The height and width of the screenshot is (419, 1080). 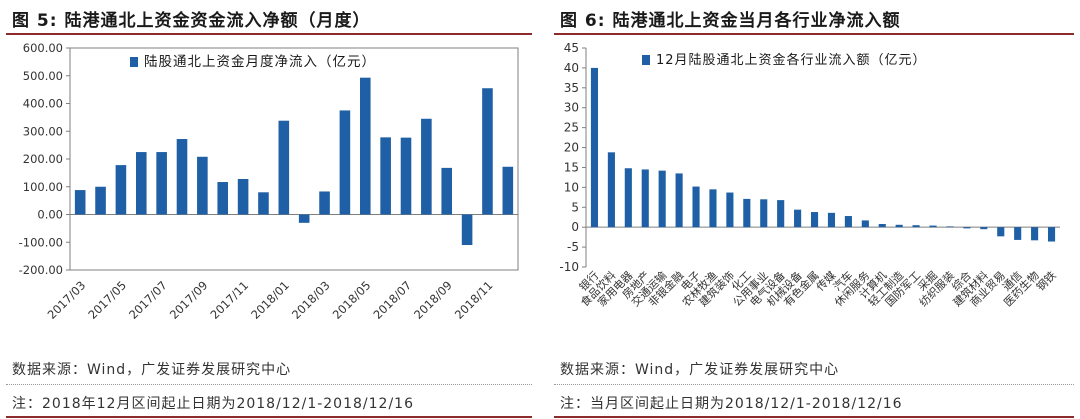 I want to click on y-tick-label: 200.00, so click(x=43, y=159).